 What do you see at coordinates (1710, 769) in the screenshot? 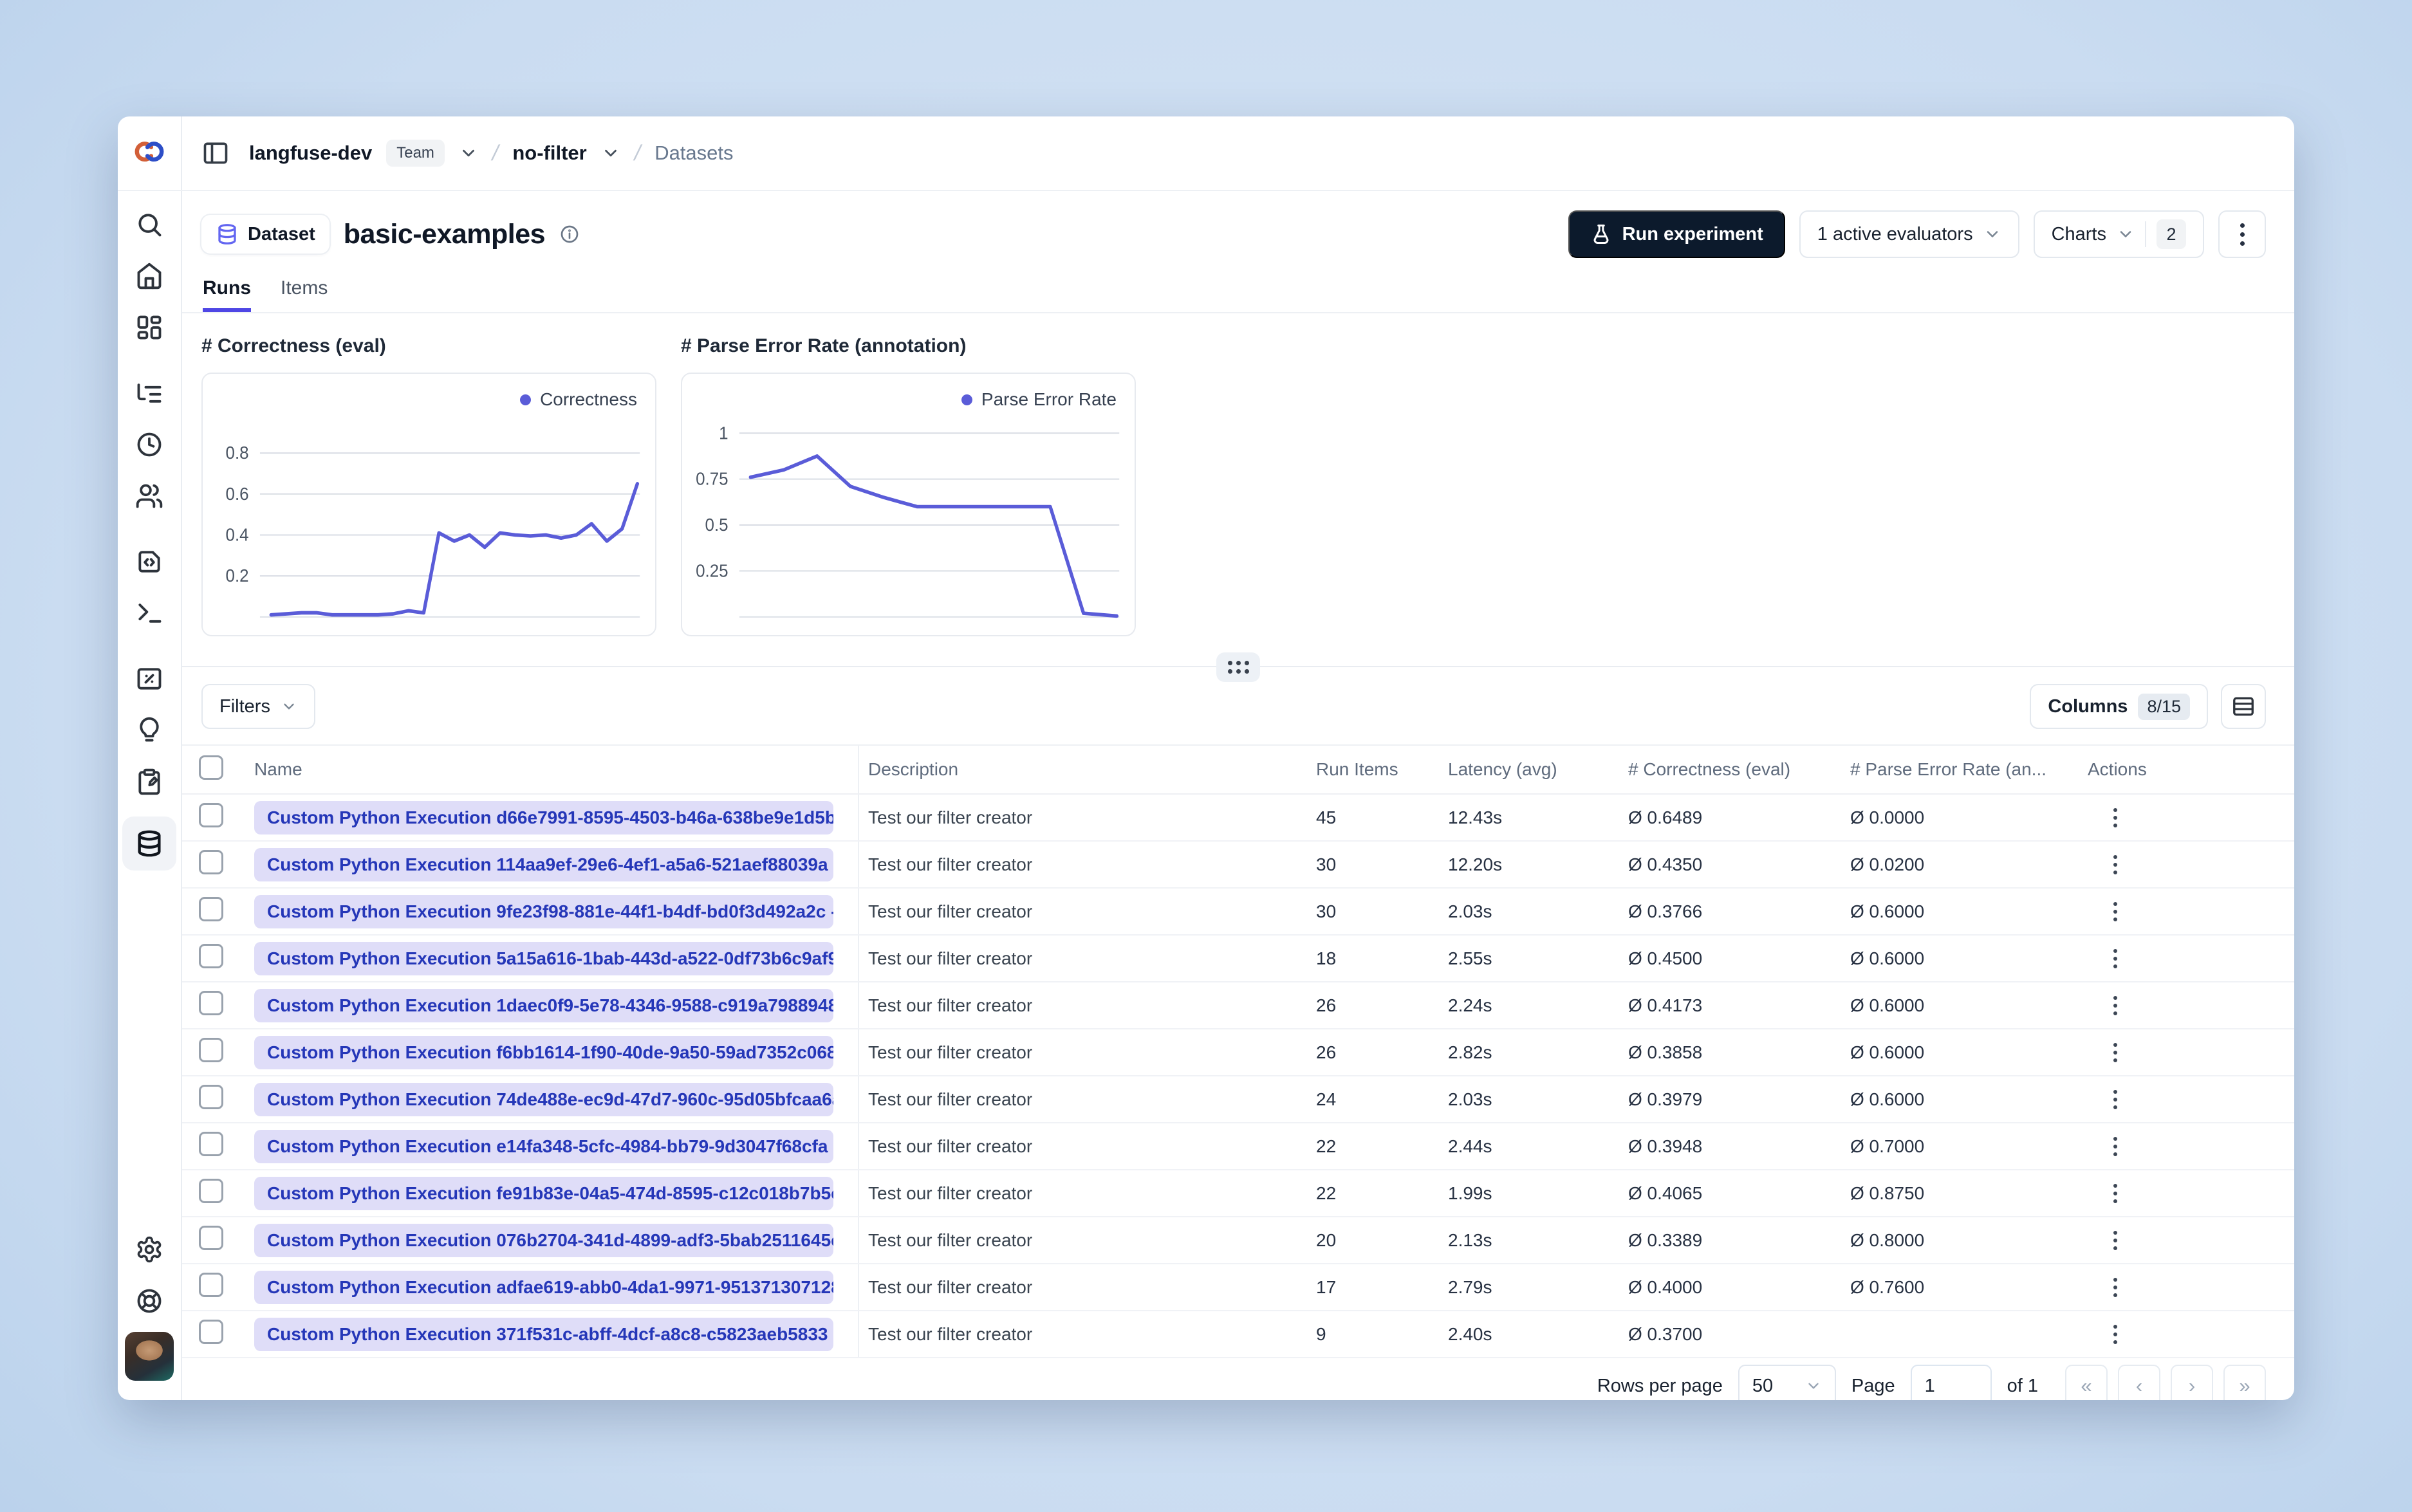
I see `col-header-correctness: # Correctness (eval)` at bounding box center [1710, 769].